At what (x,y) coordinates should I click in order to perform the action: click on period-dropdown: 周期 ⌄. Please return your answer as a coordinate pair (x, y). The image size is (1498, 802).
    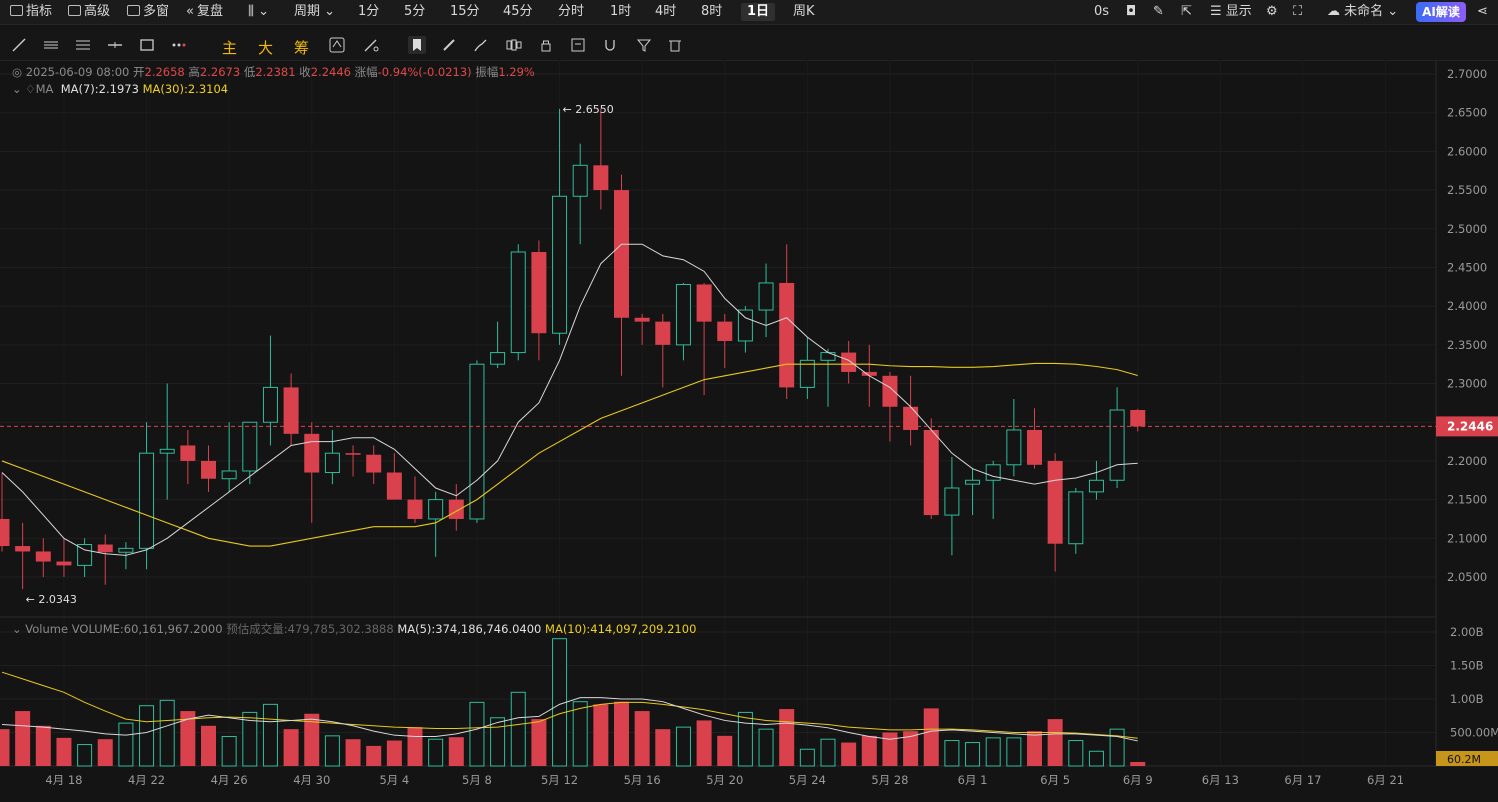
    Looking at the image, I should click on (315, 11).